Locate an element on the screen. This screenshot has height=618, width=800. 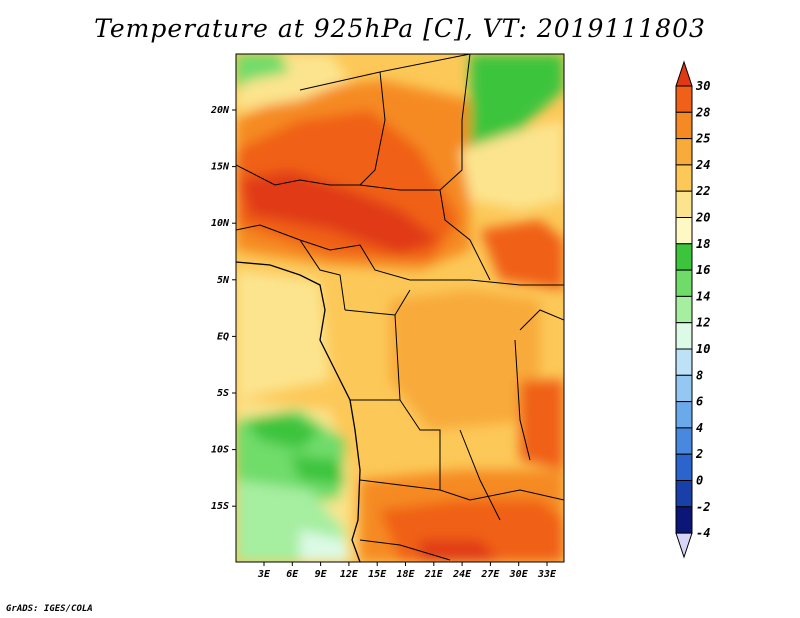
legend-label: 22 is located at coordinates (702, 191).